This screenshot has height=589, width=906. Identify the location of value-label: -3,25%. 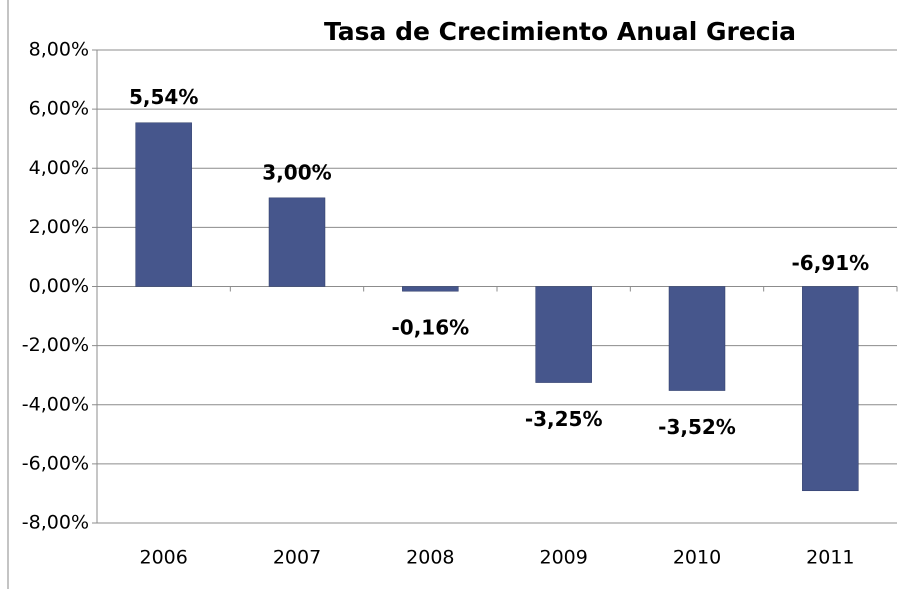
(564, 419).